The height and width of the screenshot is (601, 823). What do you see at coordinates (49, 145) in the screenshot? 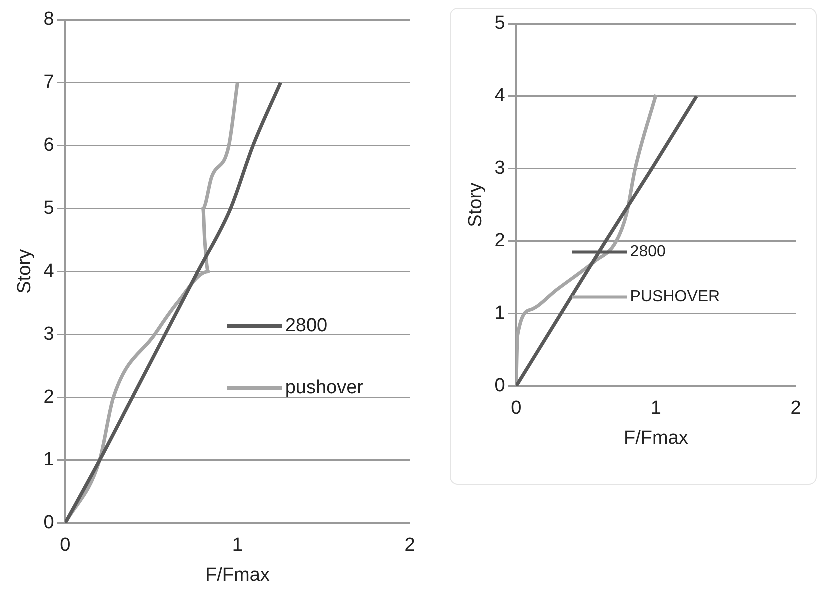
I see `y-tick-label: 6` at bounding box center [49, 145].